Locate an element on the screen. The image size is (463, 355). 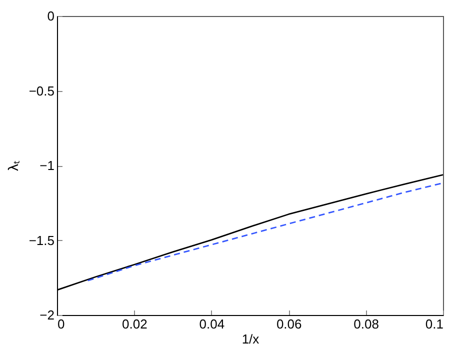
x-tick-label: 0.08 is located at coordinates (366, 324).